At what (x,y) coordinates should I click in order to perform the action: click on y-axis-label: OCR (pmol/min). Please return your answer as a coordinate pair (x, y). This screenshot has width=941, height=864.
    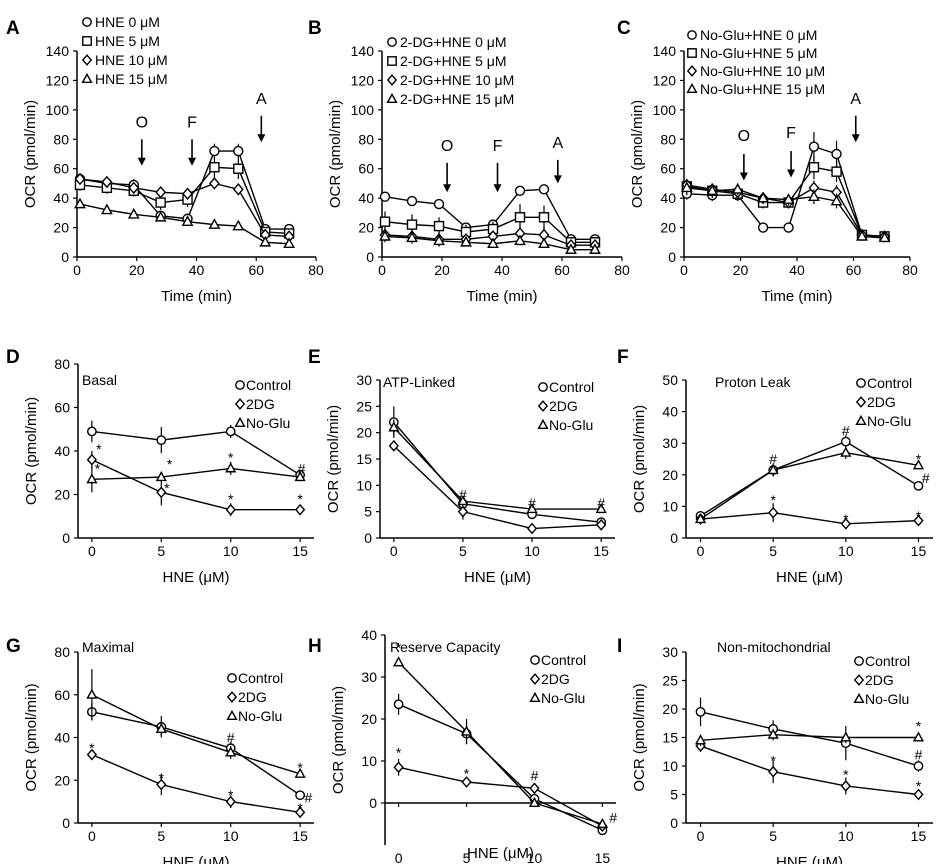
    Looking at the image, I should click on (335, 154).